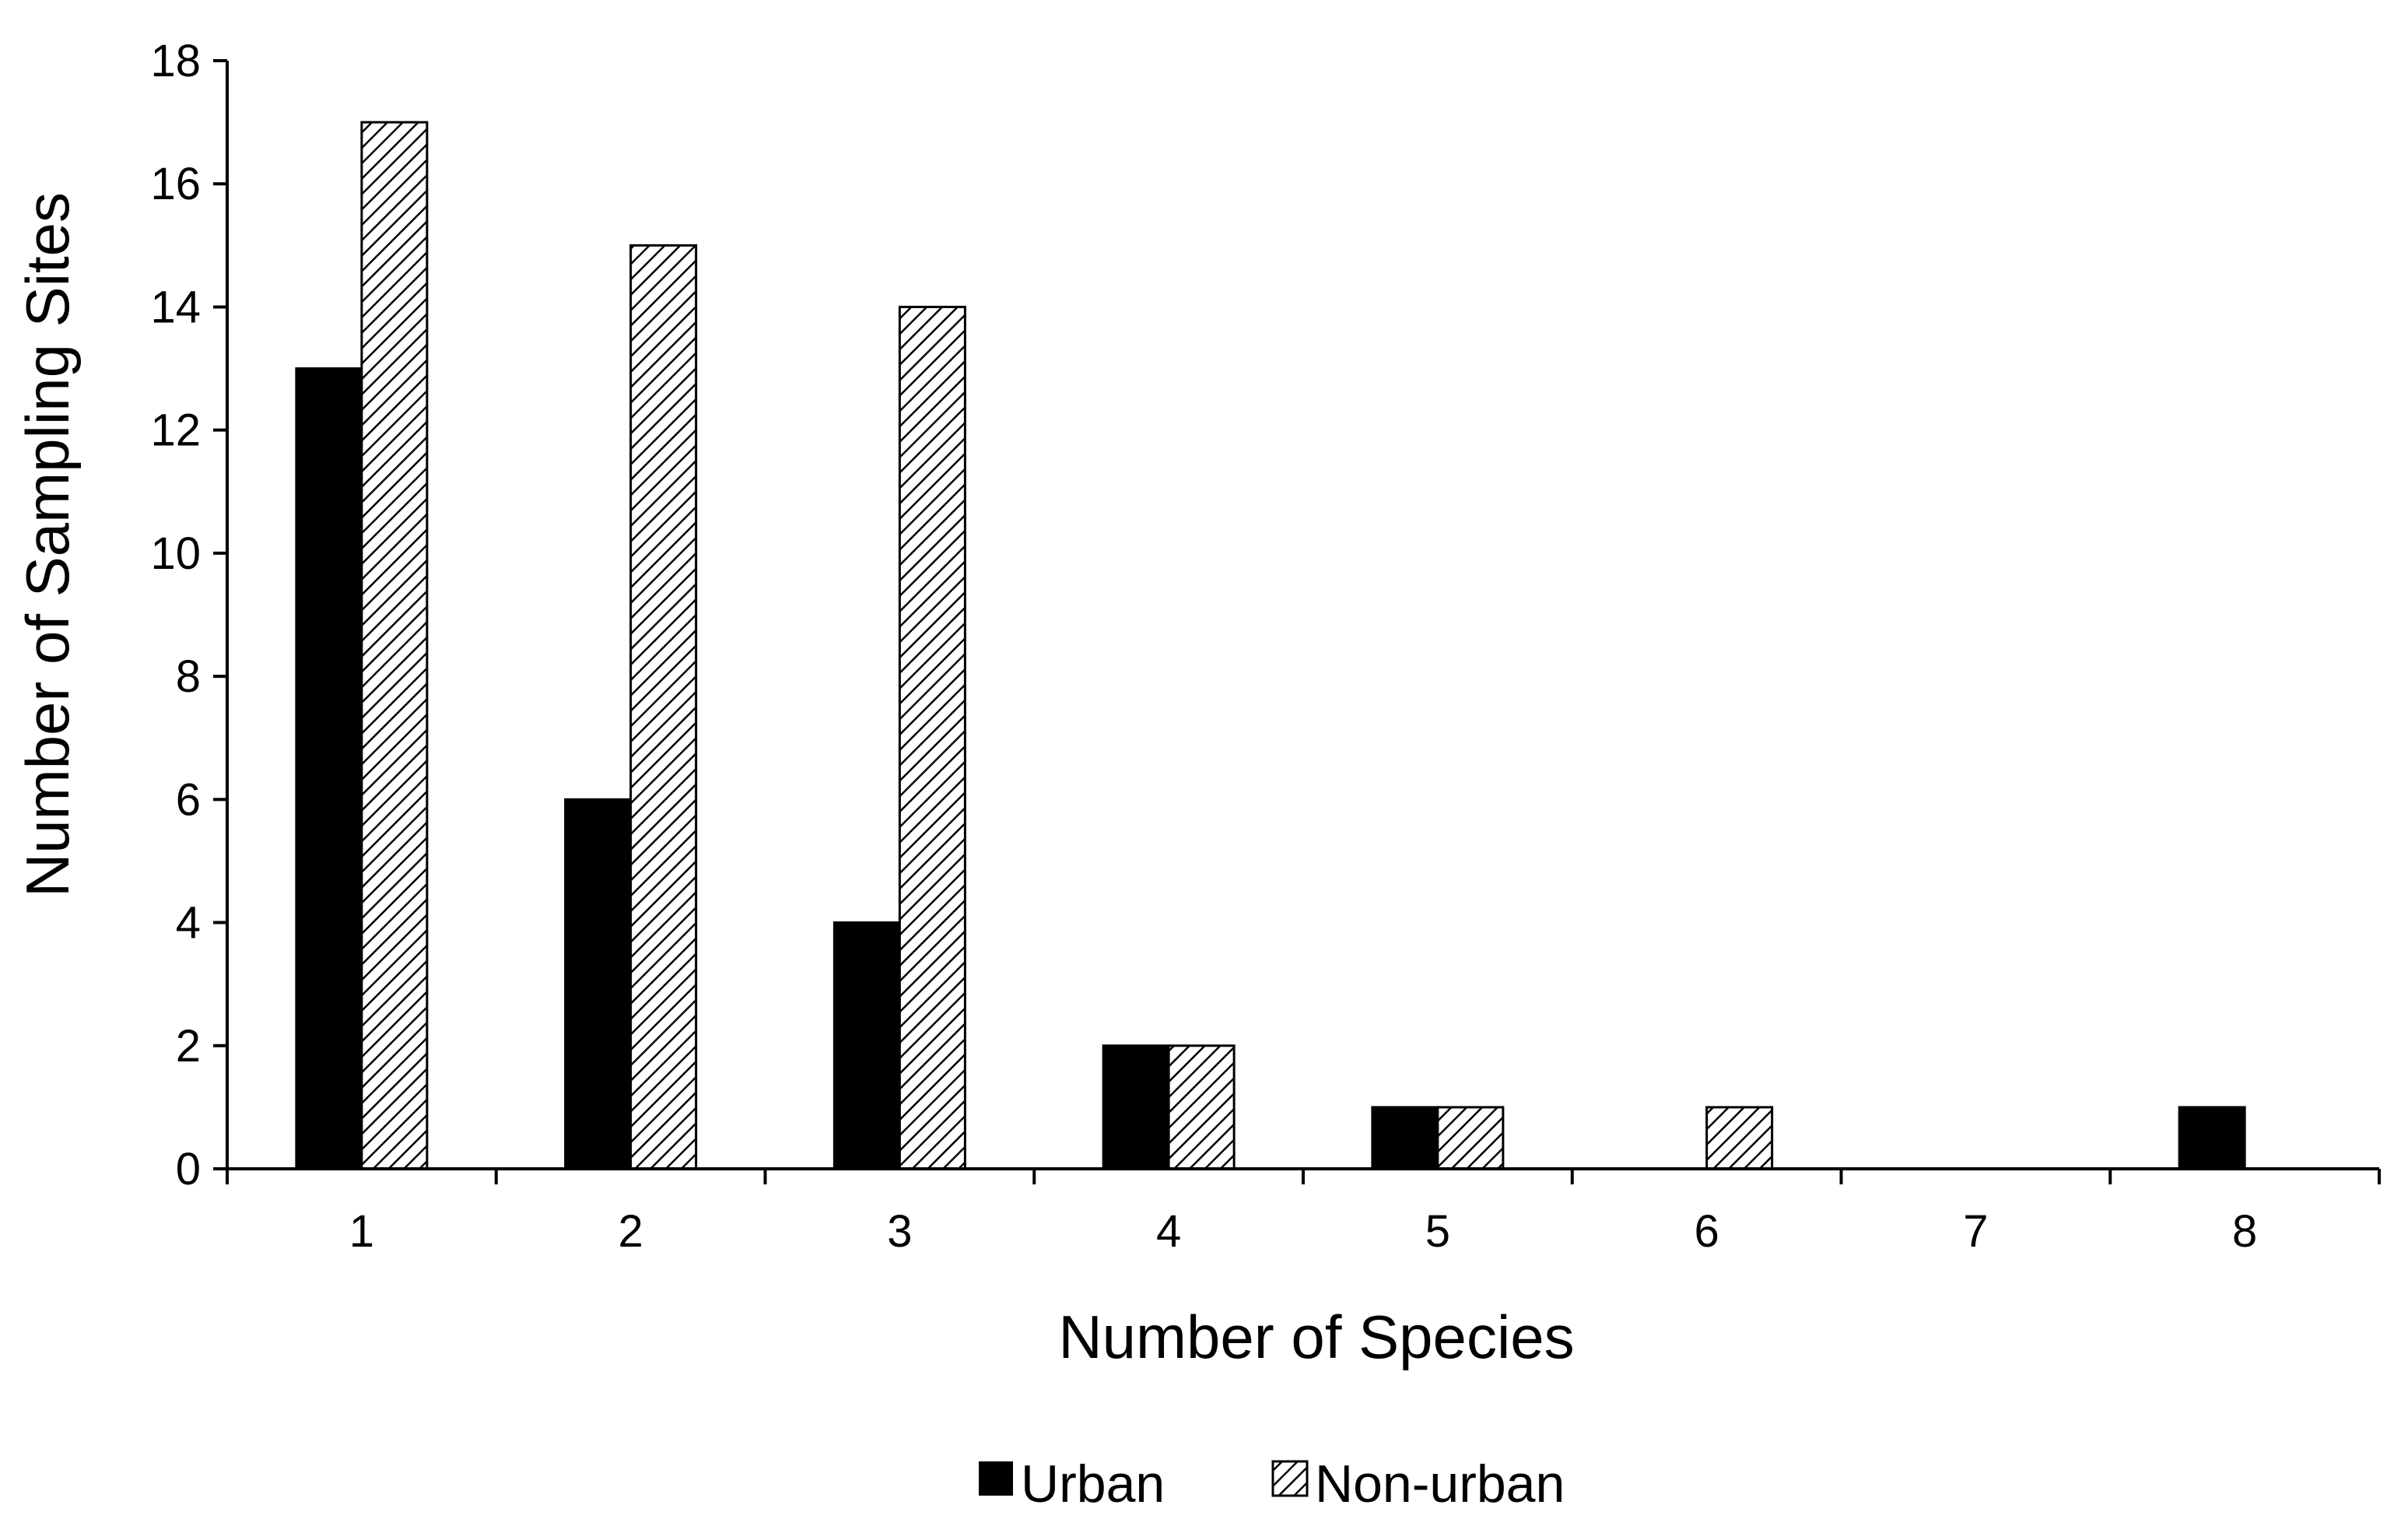  Describe the element at coordinates (175, 430) in the screenshot. I see `y-tick-label-12: 12` at that location.